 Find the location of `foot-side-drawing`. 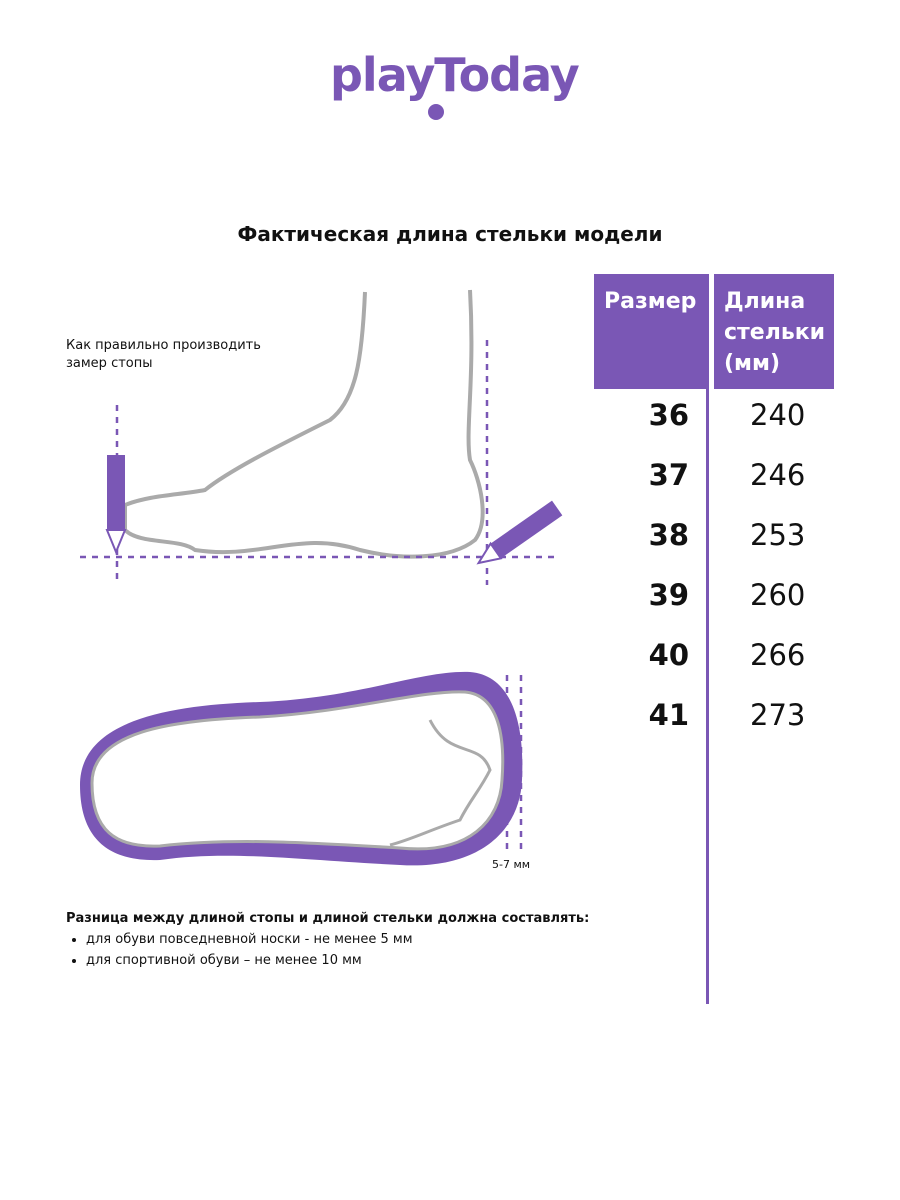

foot-side-drawing is located at coordinates (304, 424).